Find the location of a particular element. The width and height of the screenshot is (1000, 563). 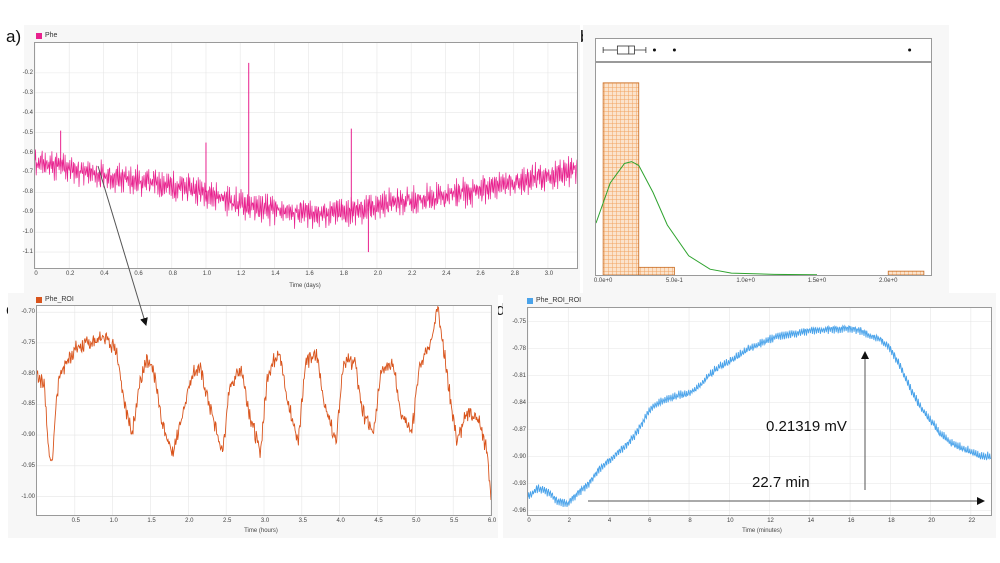

panel-label-a: a) is located at coordinates (14, 36).